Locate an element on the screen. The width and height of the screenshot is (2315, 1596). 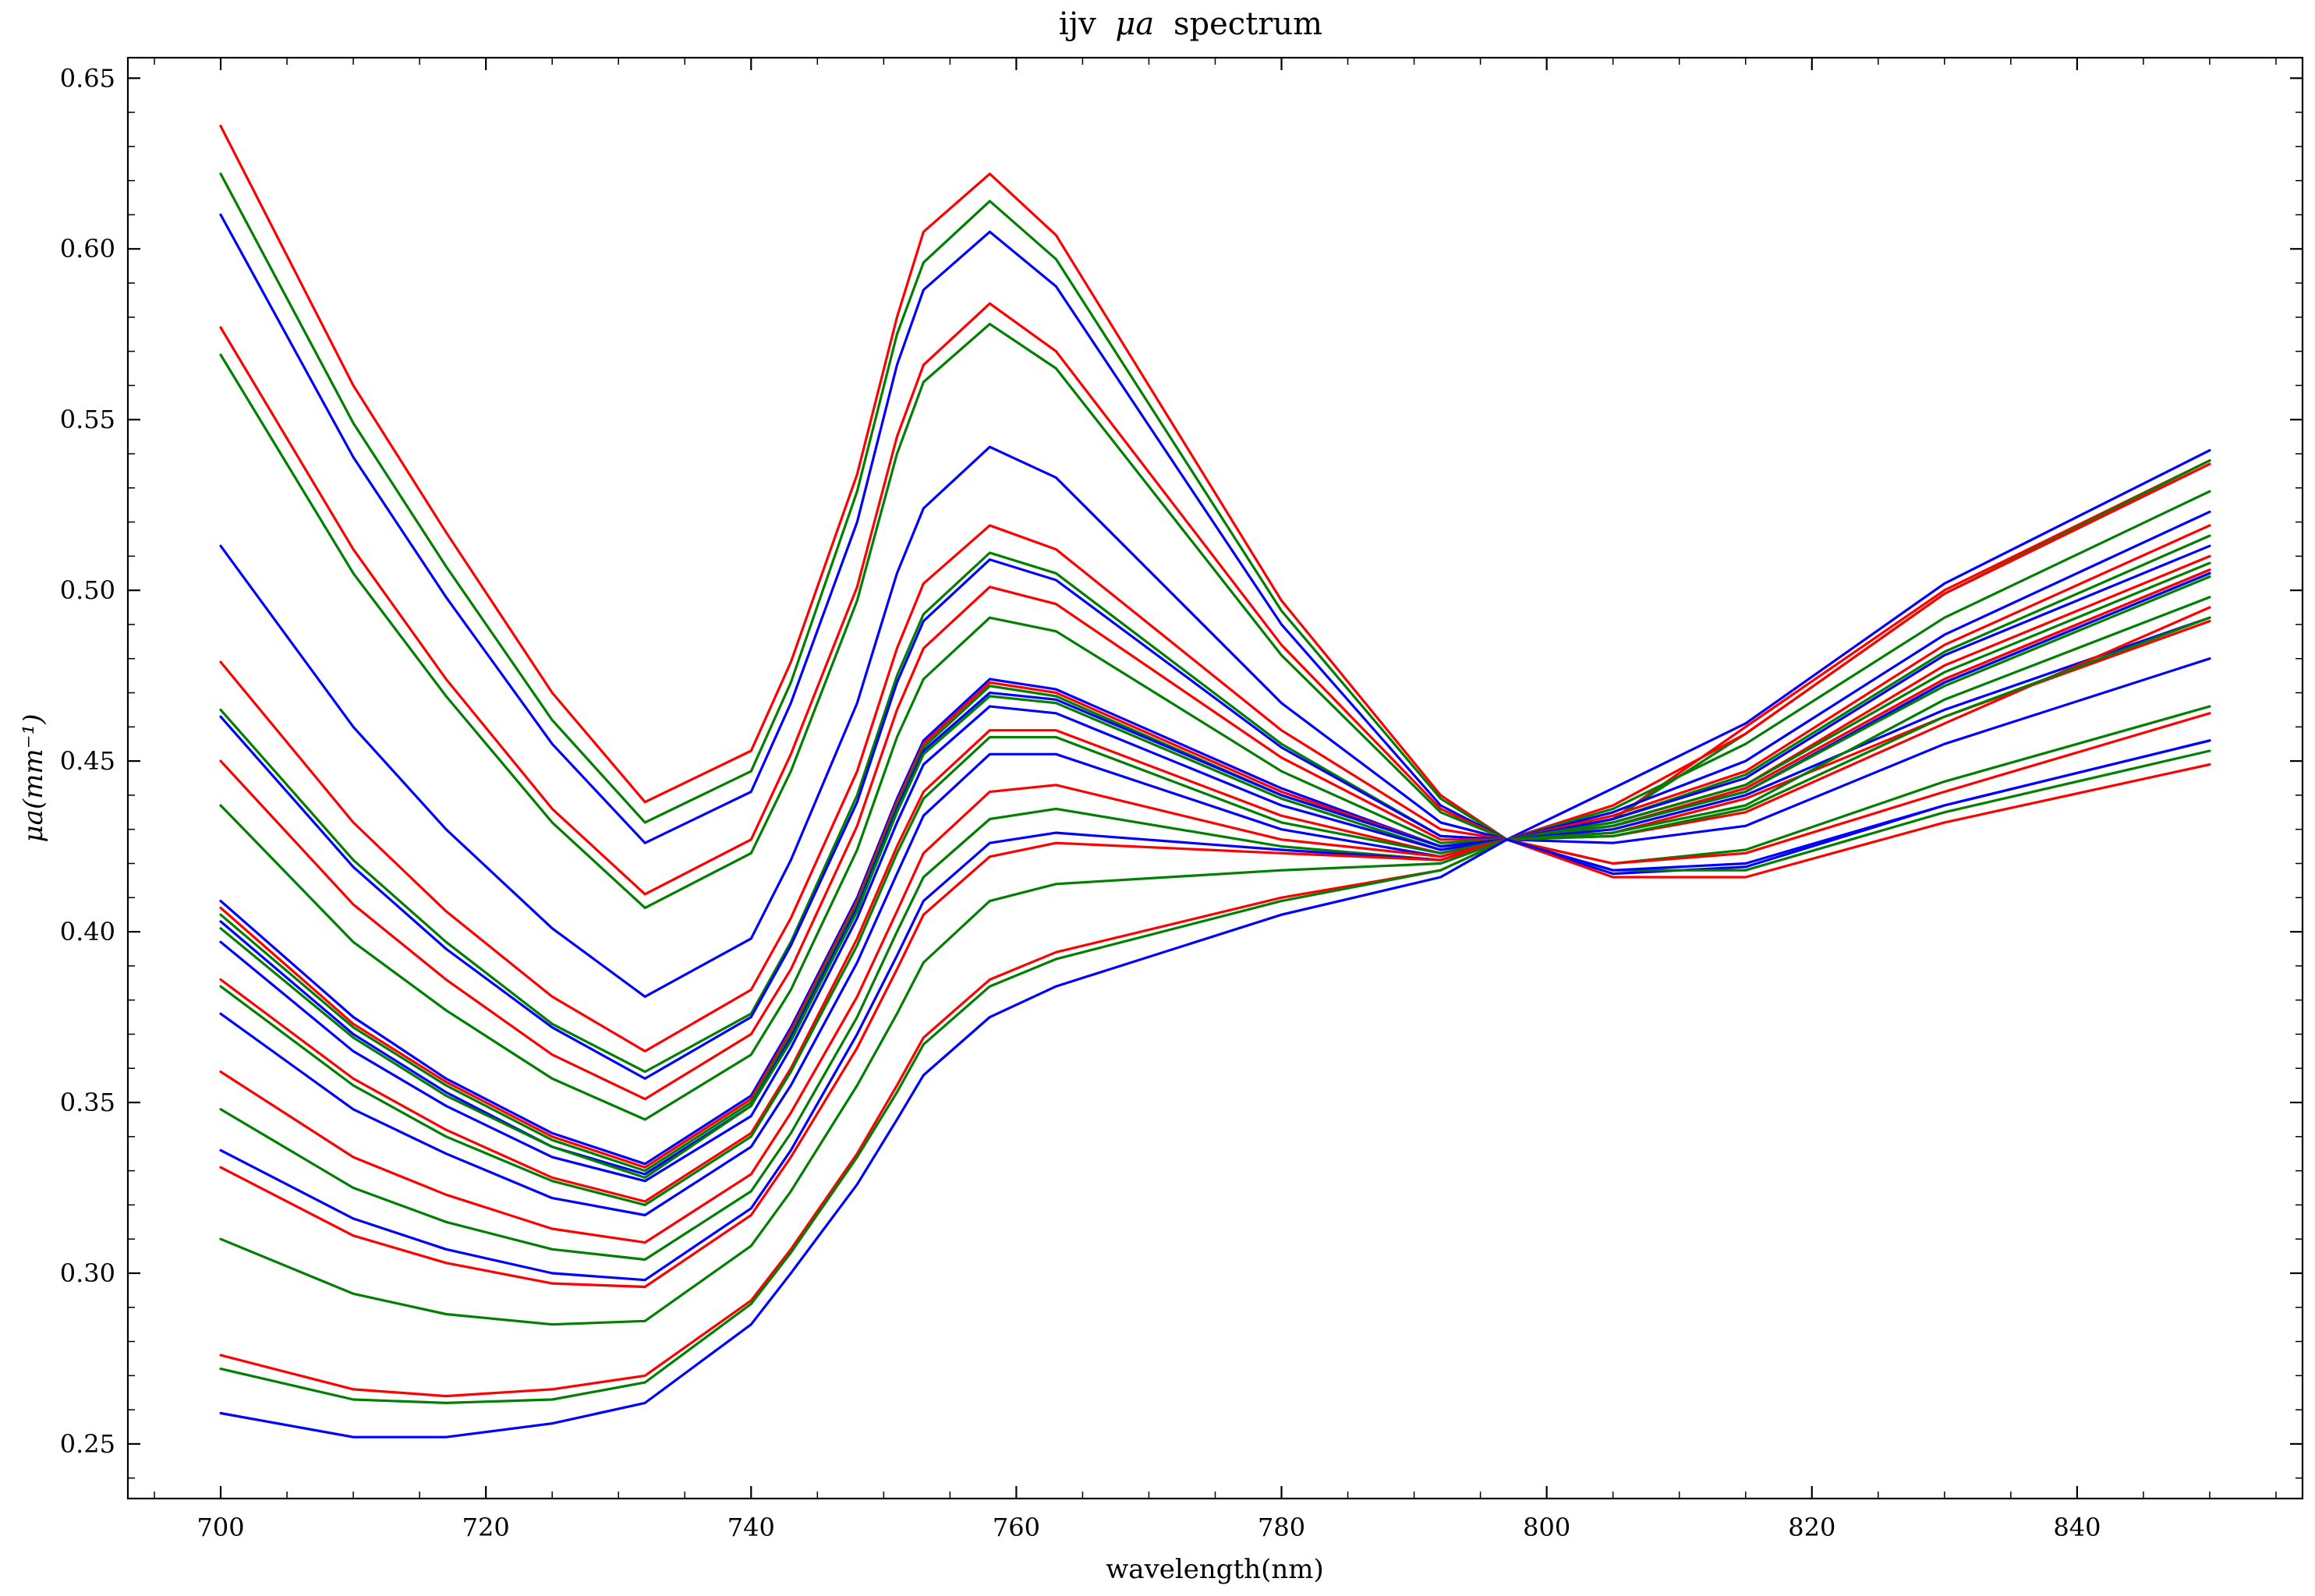
y-axis-label: μa(mm⁻¹) is located at coordinates (33, 778).